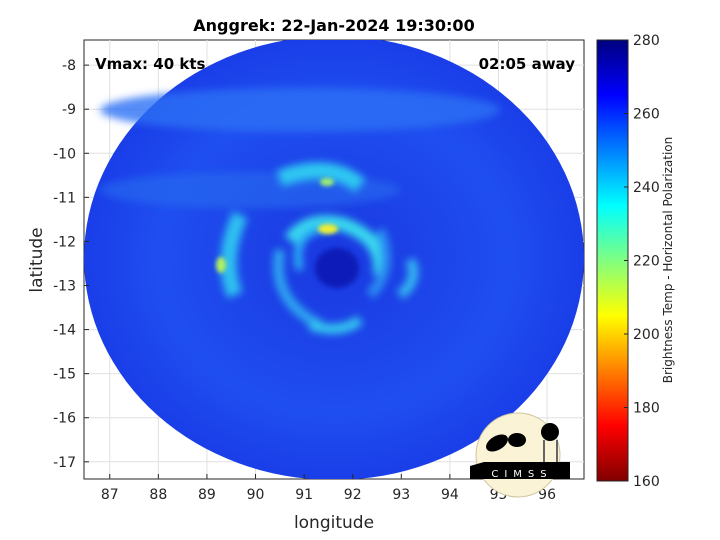 Image resolution: width=720 pixels, height=540 pixels. I want to click on x-tick-label: 93, so click(401, 495).